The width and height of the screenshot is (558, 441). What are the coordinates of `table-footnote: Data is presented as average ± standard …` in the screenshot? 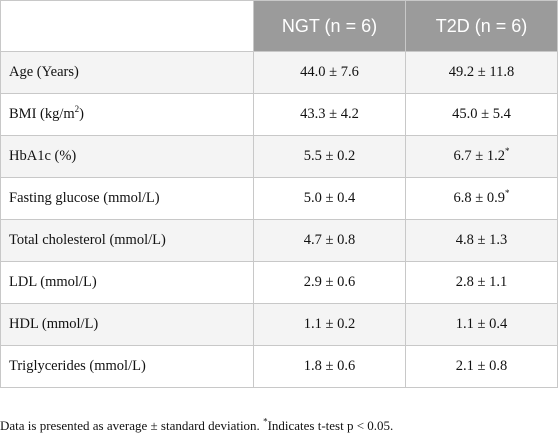 It's located at (197, 424).